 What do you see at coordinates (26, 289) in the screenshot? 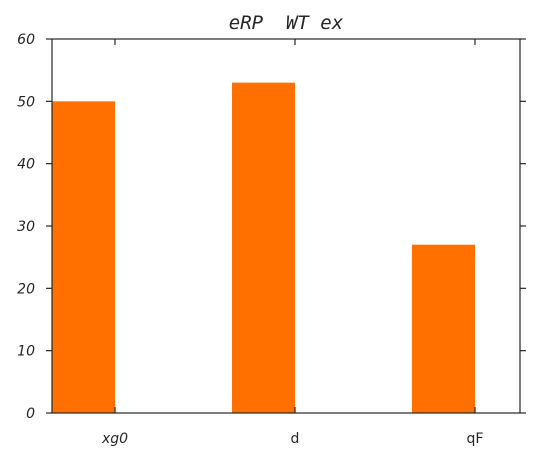
I see `y-tick-label: 20` at bounding box center [26, 289].